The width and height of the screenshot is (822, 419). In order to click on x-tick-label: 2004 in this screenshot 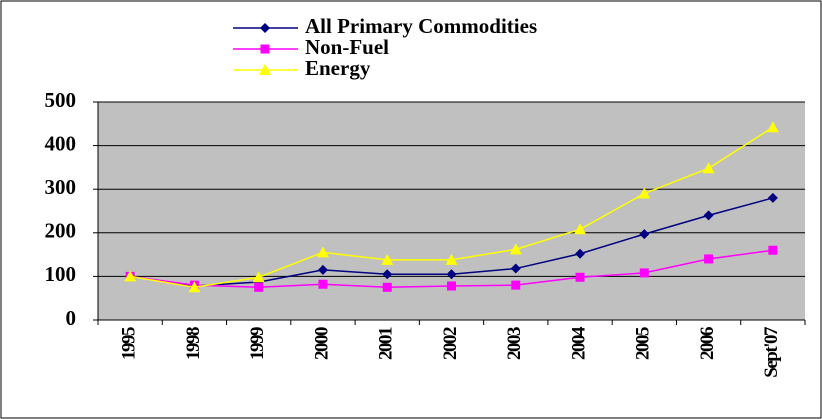, I will do `click(578, 343)`.